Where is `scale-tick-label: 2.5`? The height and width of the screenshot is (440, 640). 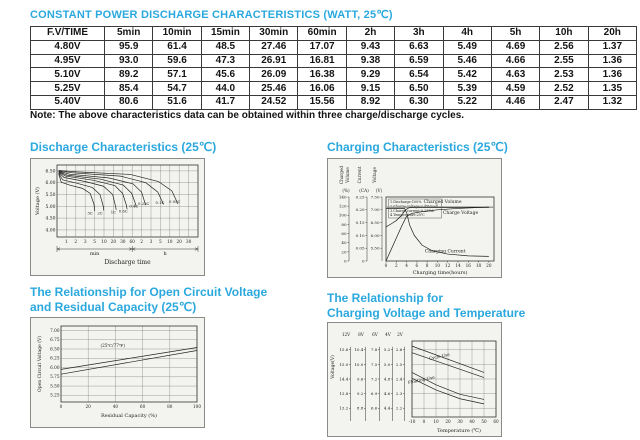 scale-tick-label: 2.5 is located at coordinates (399, 364).